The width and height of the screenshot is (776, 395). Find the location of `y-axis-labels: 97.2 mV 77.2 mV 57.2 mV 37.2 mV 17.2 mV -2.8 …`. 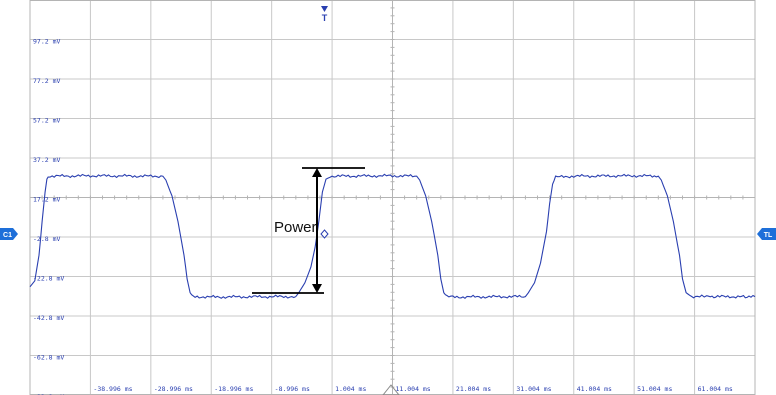

y-axis-labels: 97.2 mV 77.2 mV 57.2 mV 37.2 mV 17.2 mV -2.8 … is located at coordinates (48, 216).